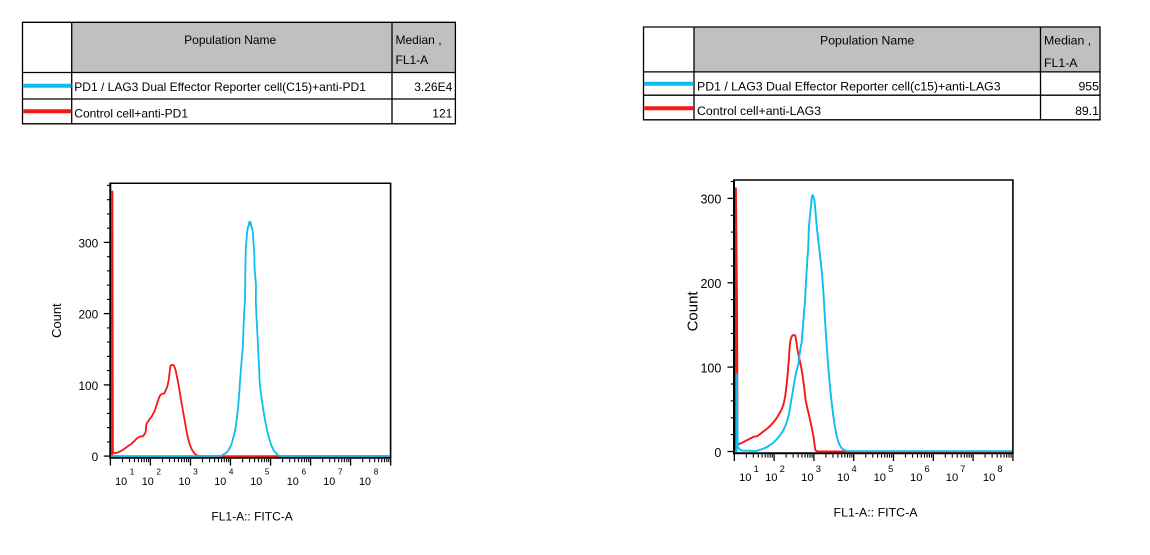 This screenshot has width=1150, height=555. Describe the element at coordinates (433, 87) in the screenshot. I see `svg-text: 3.26E4` at that location.